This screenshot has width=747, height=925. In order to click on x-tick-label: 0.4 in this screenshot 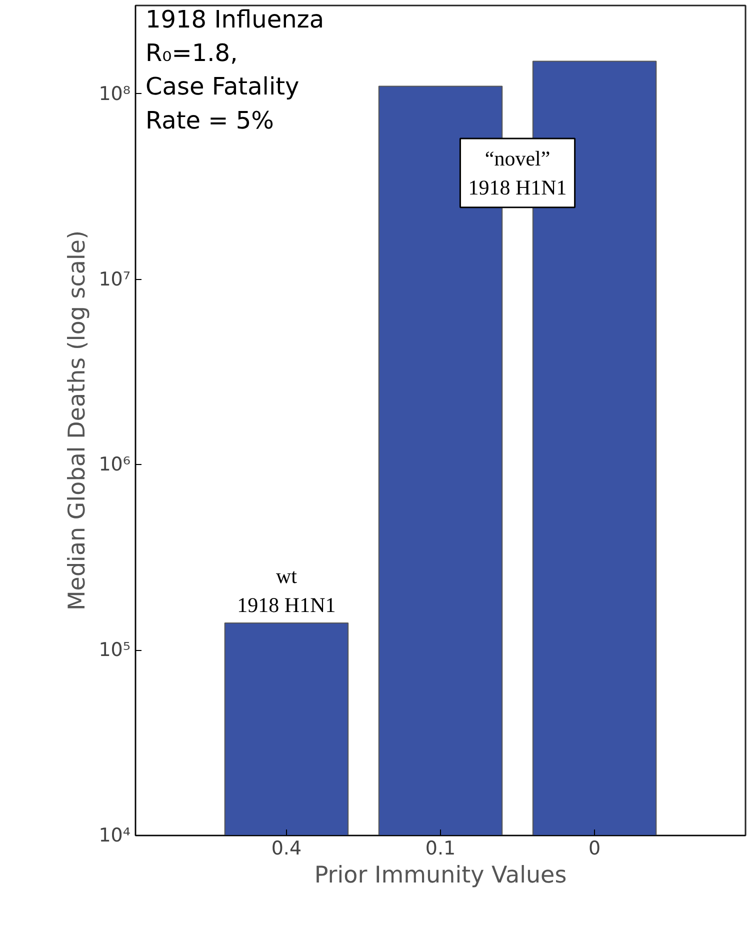, I will do `click(286, 849)`.